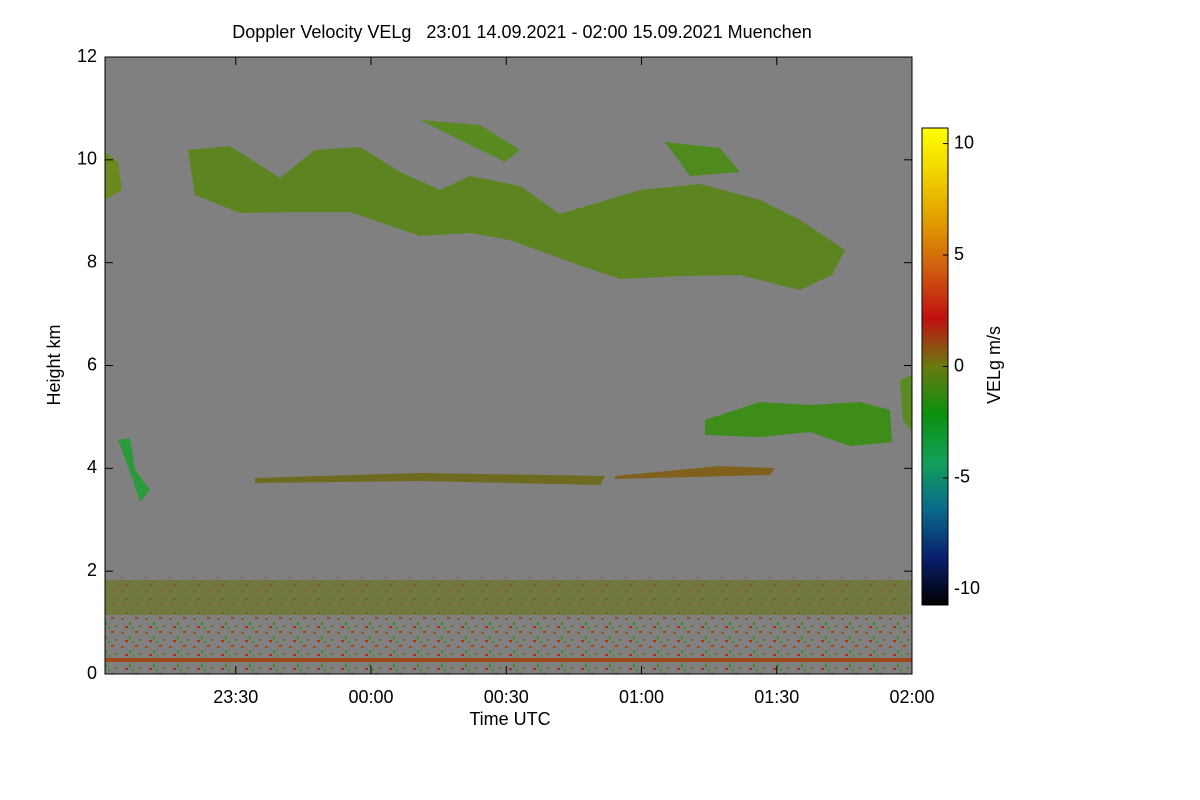 This screenshot has width=1200, height=800. Describe the element at coordinates (964, 142) in the screenshot. I see `colorbar-tick-label: 10` at that location.